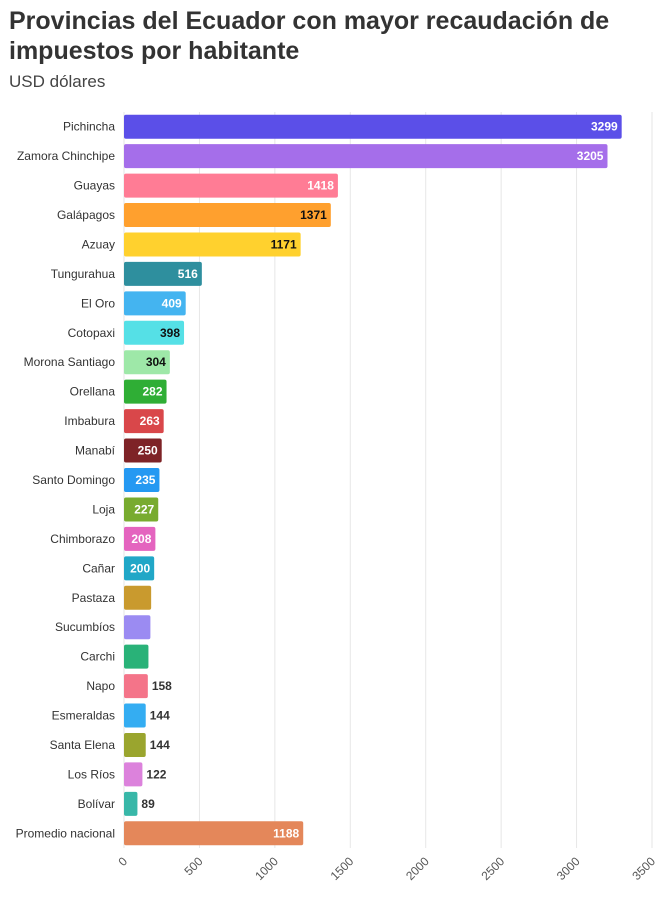  I want to click on value-label: 250, so click(148, 451).